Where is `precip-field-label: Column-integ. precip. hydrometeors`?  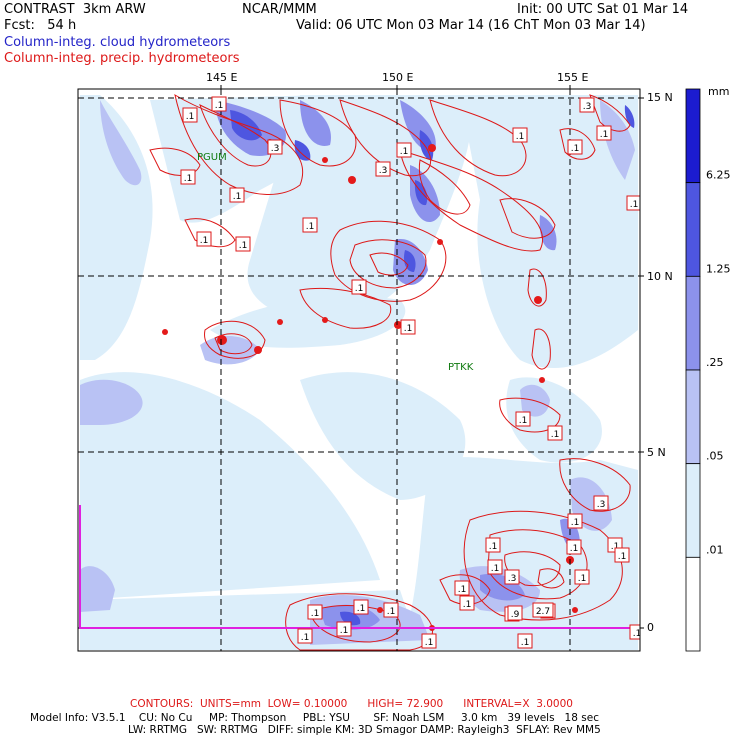 precip-field-label: Column-integ. precip. hydrometeors is located at coordinates (122, 58).